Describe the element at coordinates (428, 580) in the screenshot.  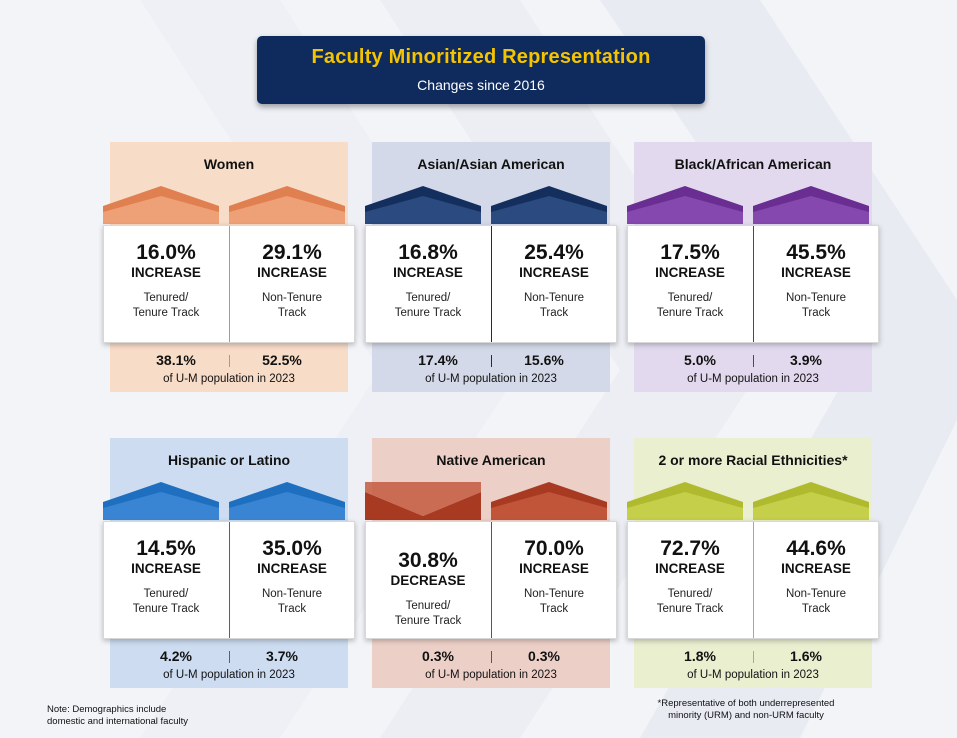
I see `stat-tenured: 30.8% DECREASE Tenured/Tenure Track` at that location.